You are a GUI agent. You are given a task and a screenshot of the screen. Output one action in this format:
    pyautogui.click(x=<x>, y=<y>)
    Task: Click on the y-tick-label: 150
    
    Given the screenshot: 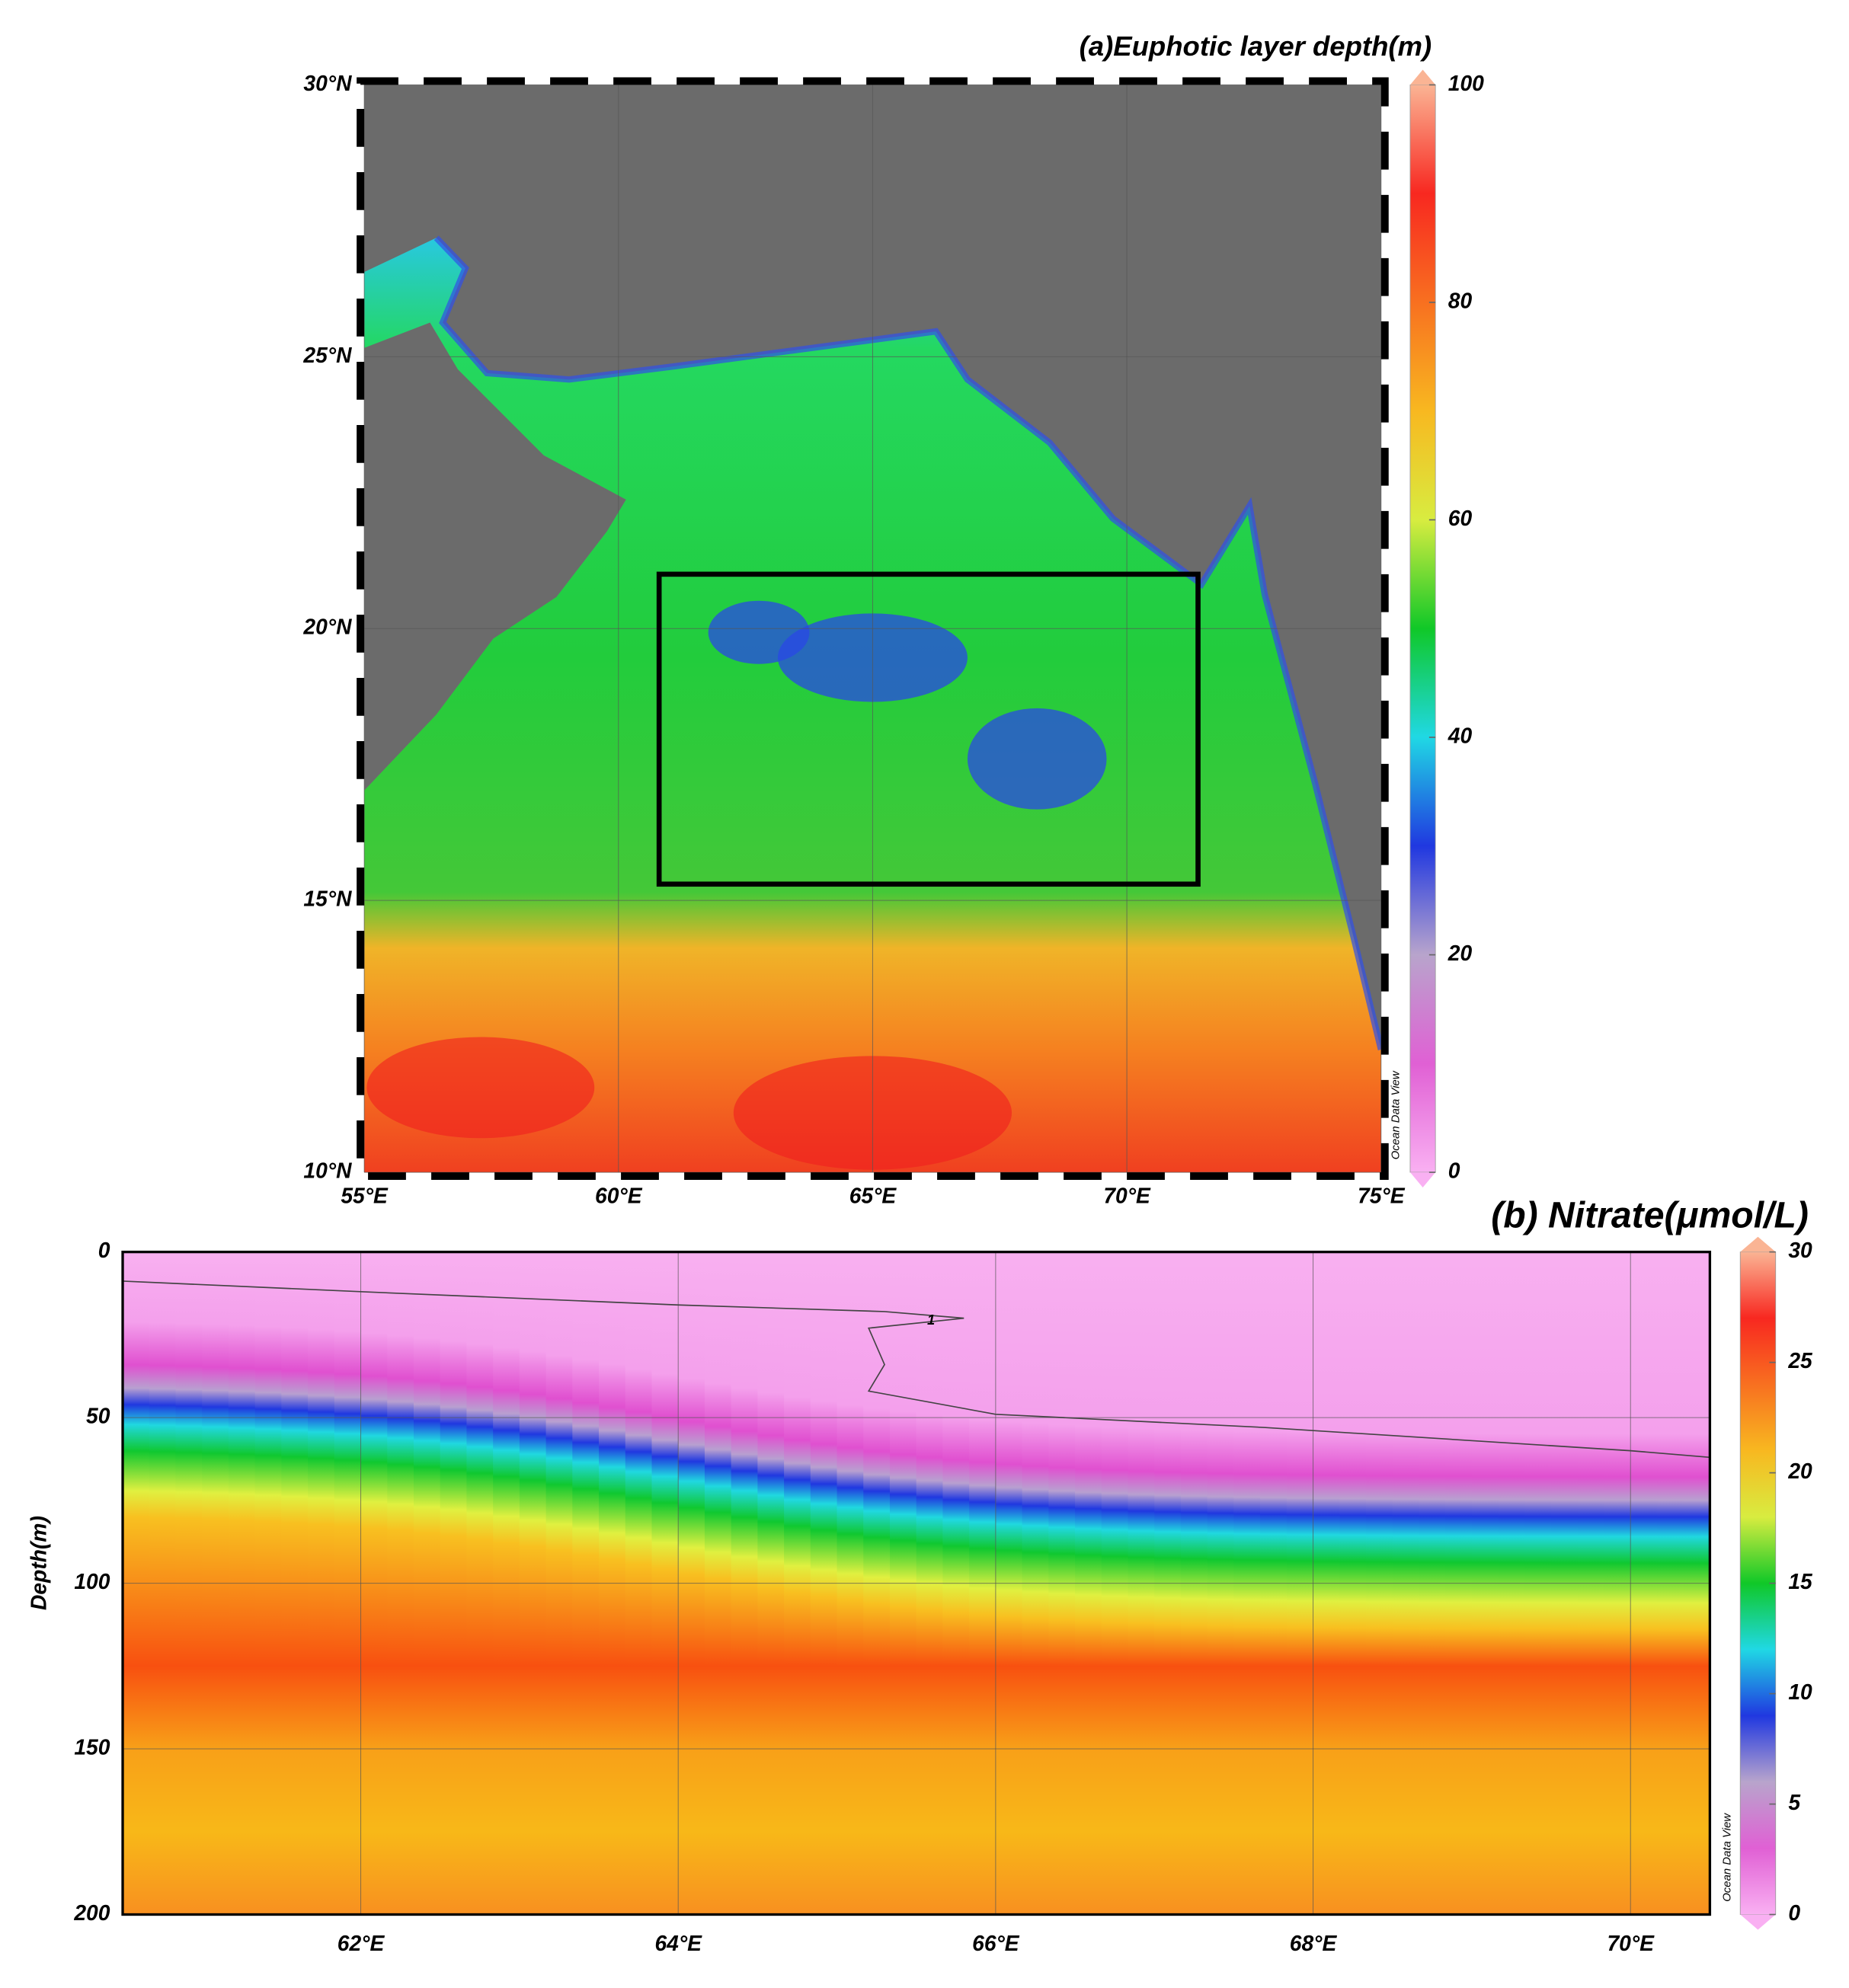 What is the action you would take?
    pyautogui.click(x=92, y=1747)
    